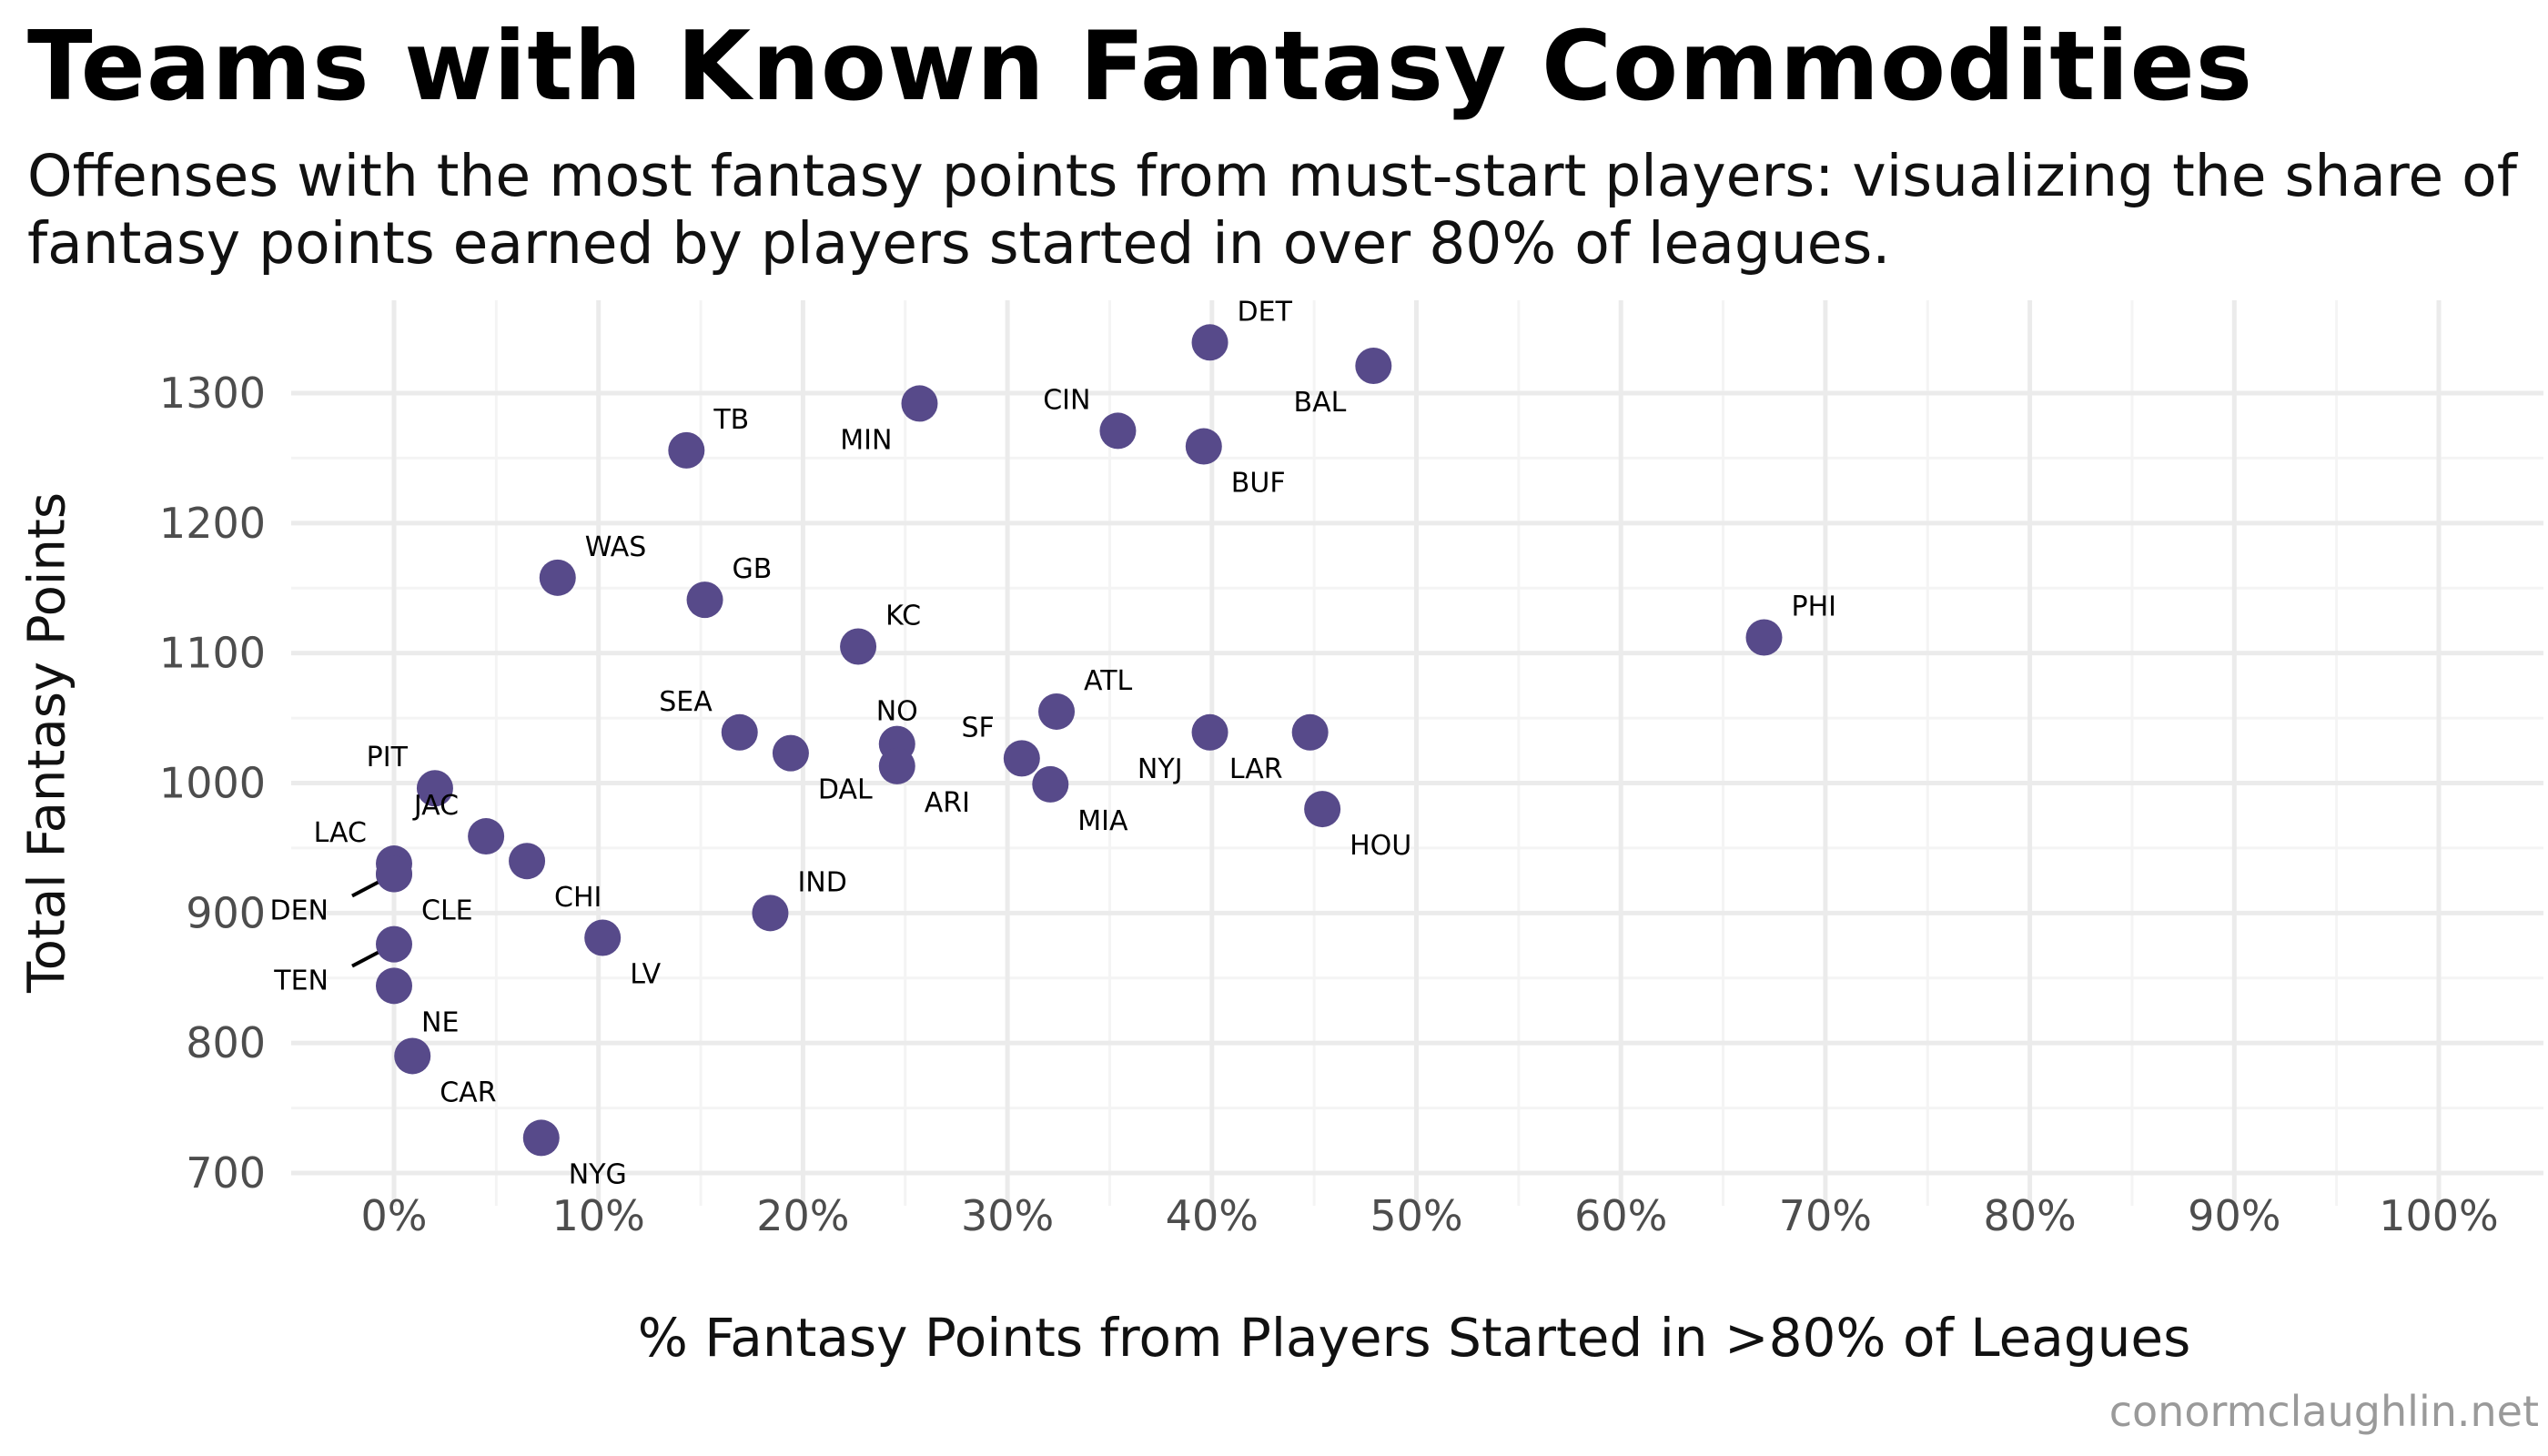  What do you see at coordinates (1764, 638) in the screenshot?
I see `data-point-phi` at bounding box center [1764, 638].